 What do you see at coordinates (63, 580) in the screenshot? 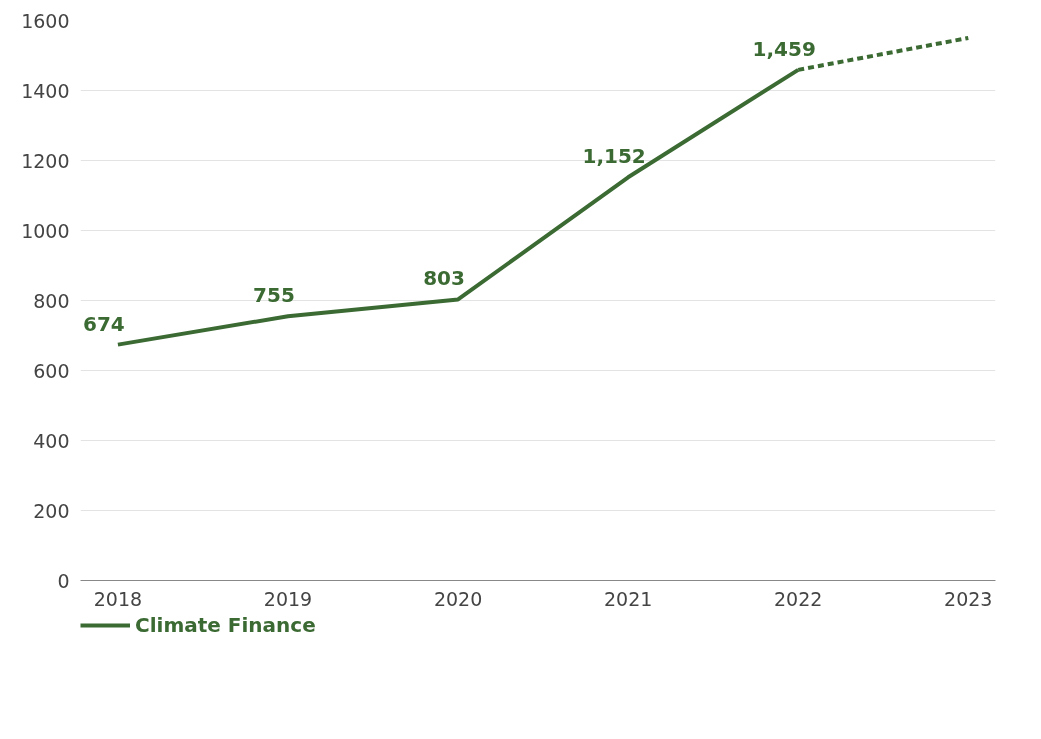
I see `y-tick-label: 0` at bounding box center [63, 580].